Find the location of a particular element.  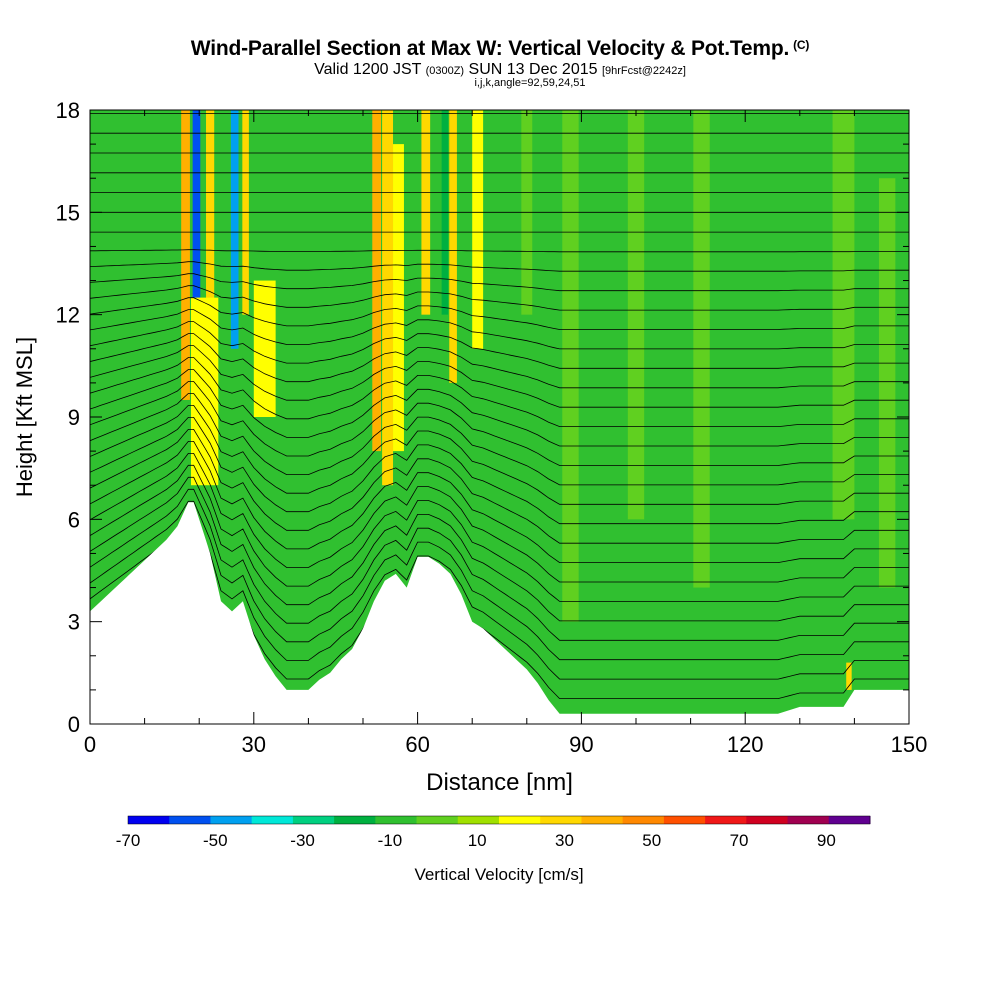

valid-time-utc: (0300Z) is located at coordinates (445, 71).